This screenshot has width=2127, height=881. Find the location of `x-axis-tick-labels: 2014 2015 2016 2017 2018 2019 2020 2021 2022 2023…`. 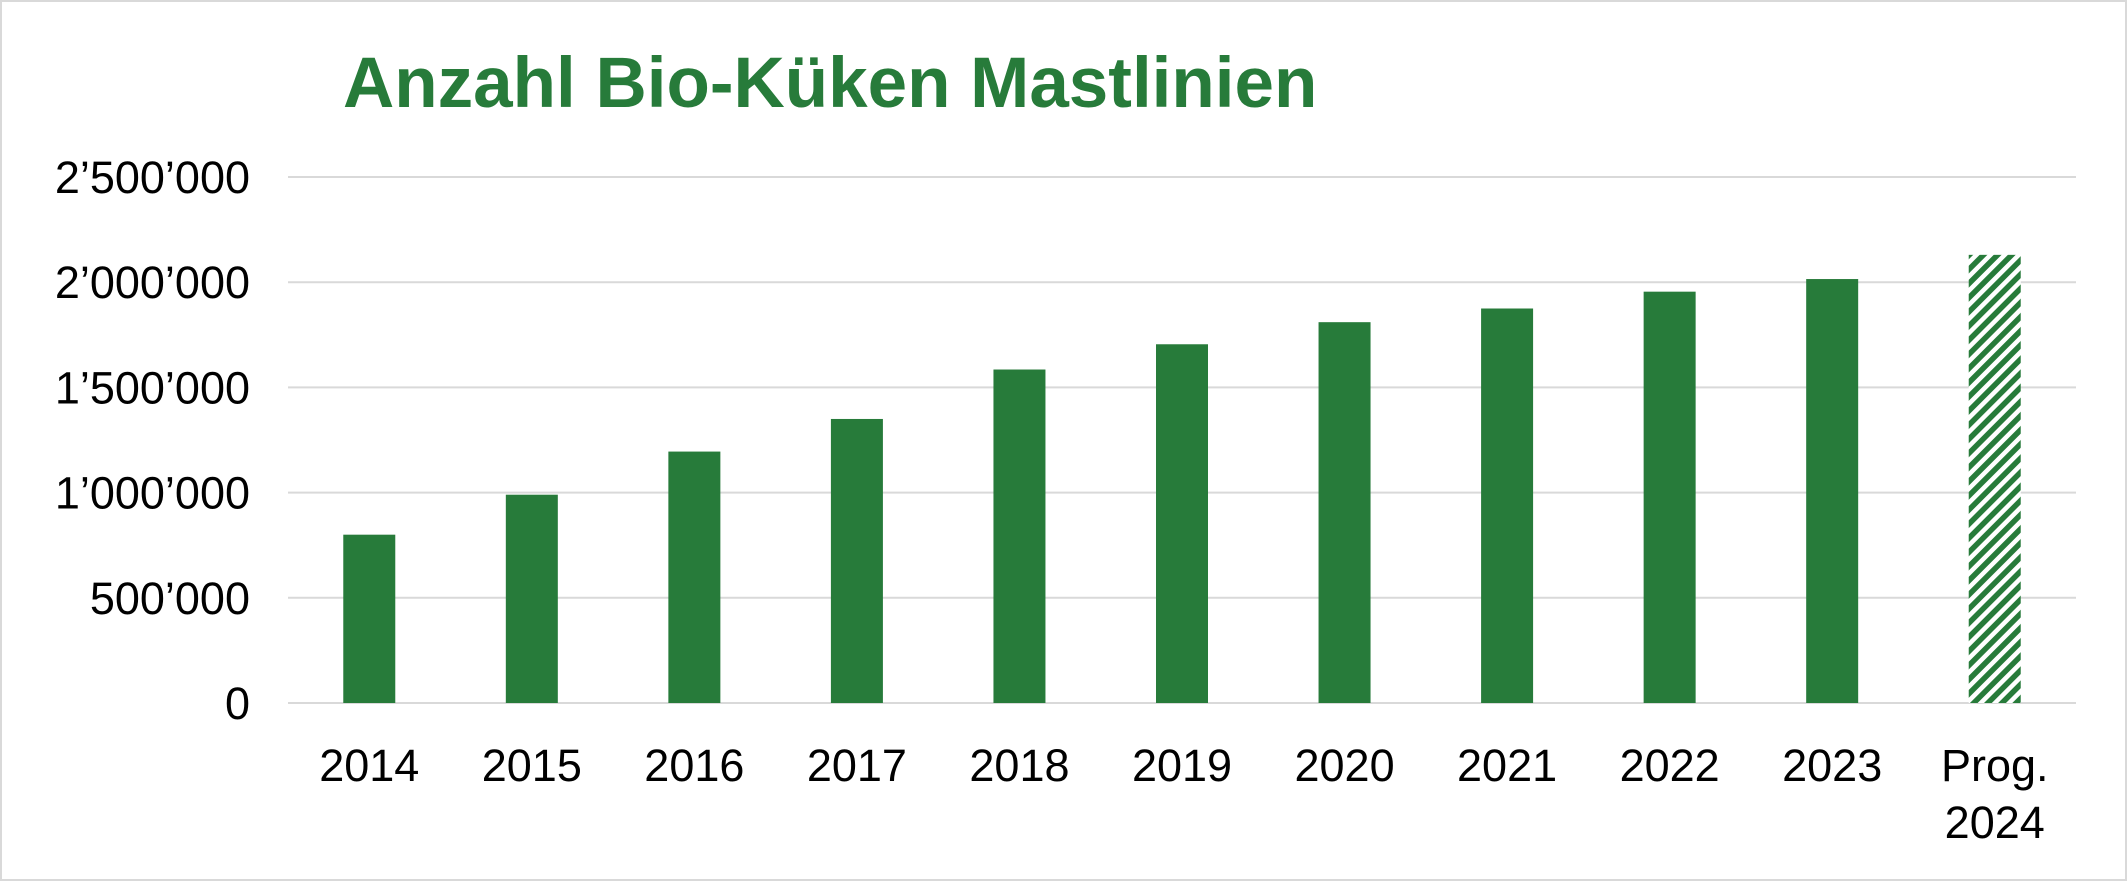

x-axis-tick-labels: 2014 2015 2016 2017 2018 2019 2020 2021 2022 2023… is located at coordinates (1183, 794).